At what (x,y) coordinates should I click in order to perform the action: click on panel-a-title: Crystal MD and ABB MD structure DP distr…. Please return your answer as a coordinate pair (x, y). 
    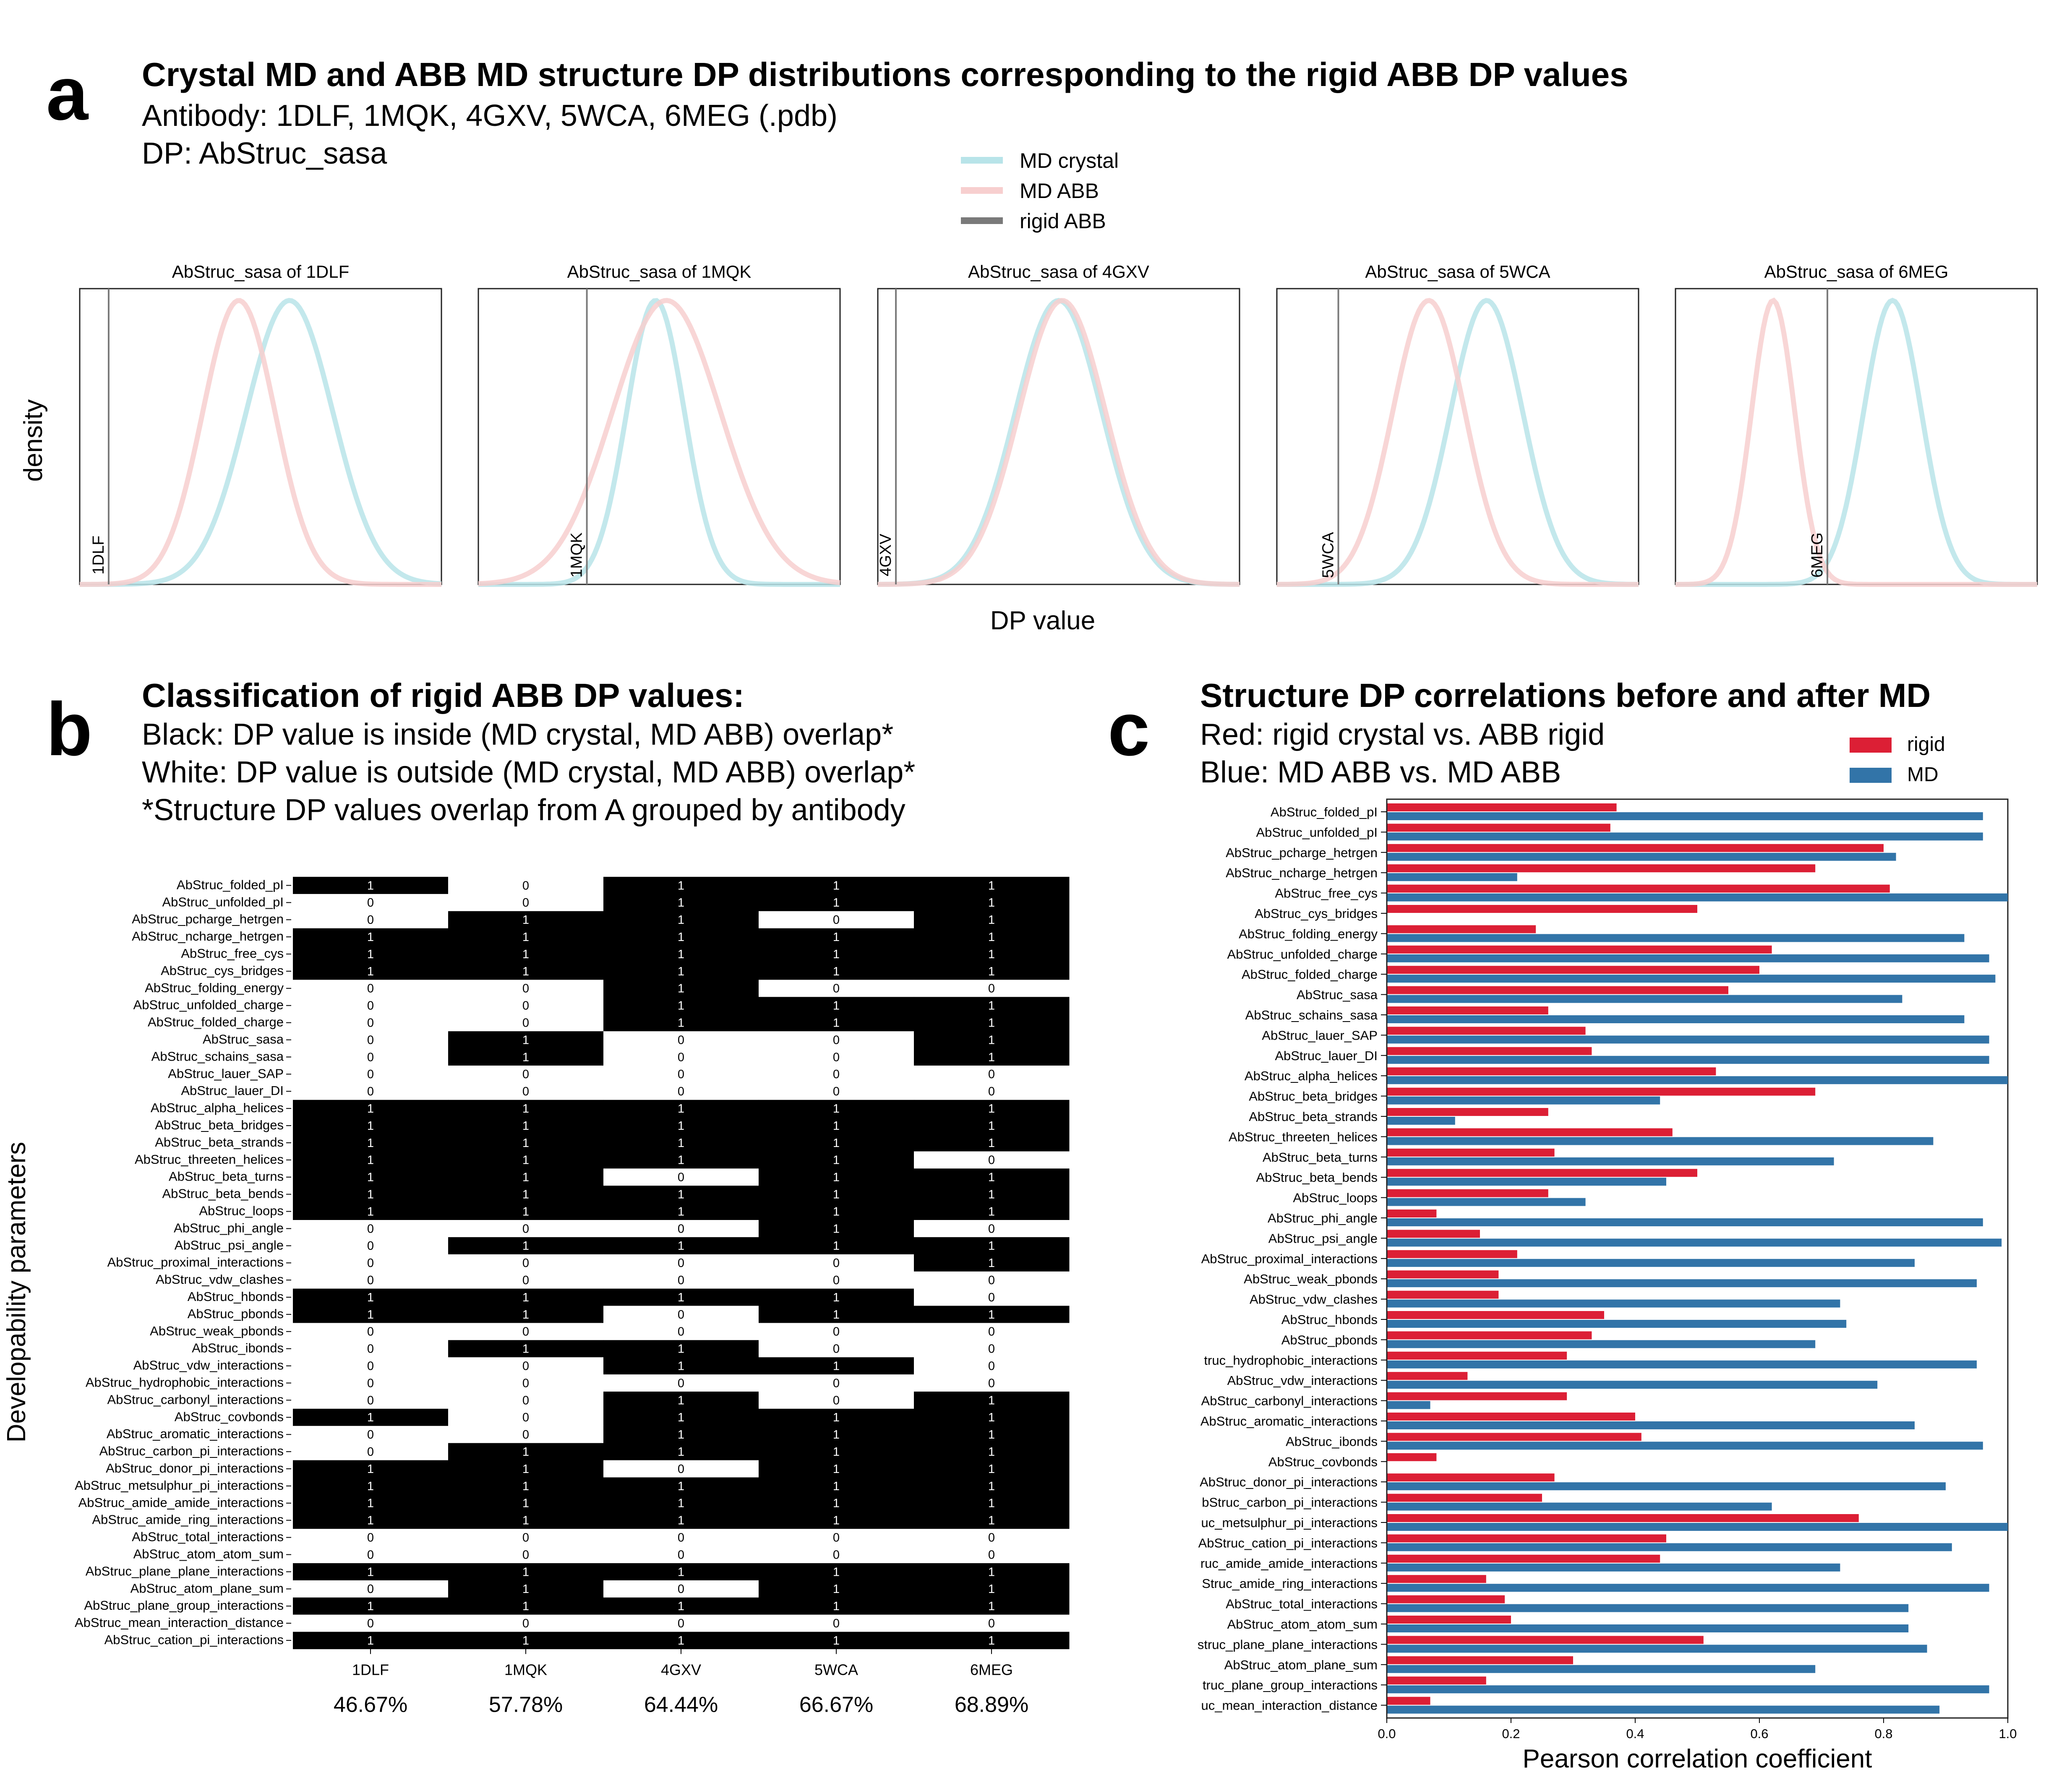
    Looking at the image, I should click on (885, 74).